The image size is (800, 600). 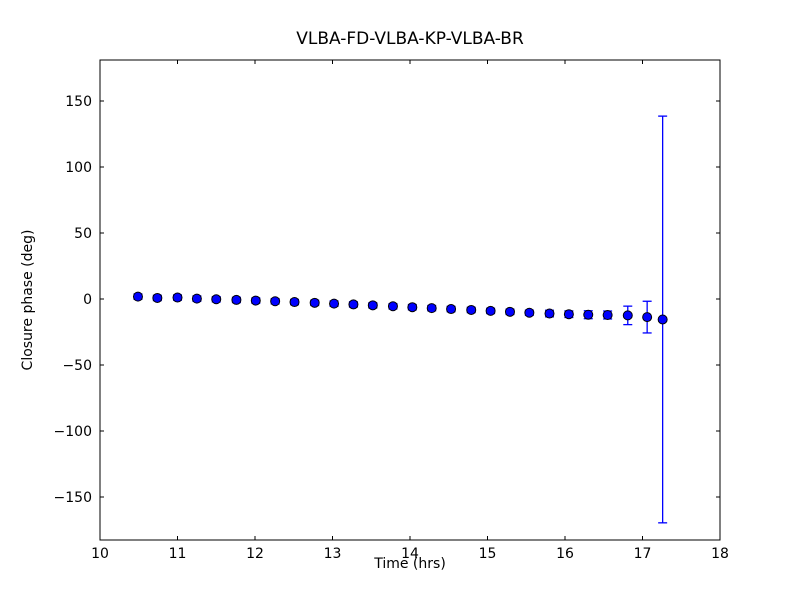 What do you see at coordinates (410, 39) in the screenshot?
I see `plot-title: VLBA-FD-VLBA-KP-VLBA-BR` at bounding box center [410, 39].